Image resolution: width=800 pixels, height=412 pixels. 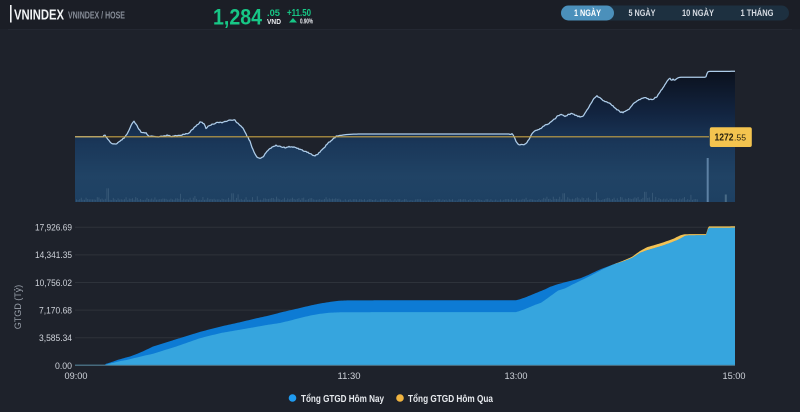 What do you see at coordinates (734, 376) in the screenshot?
I see `svg-text: 15:00` at bounding box center [734, 376].